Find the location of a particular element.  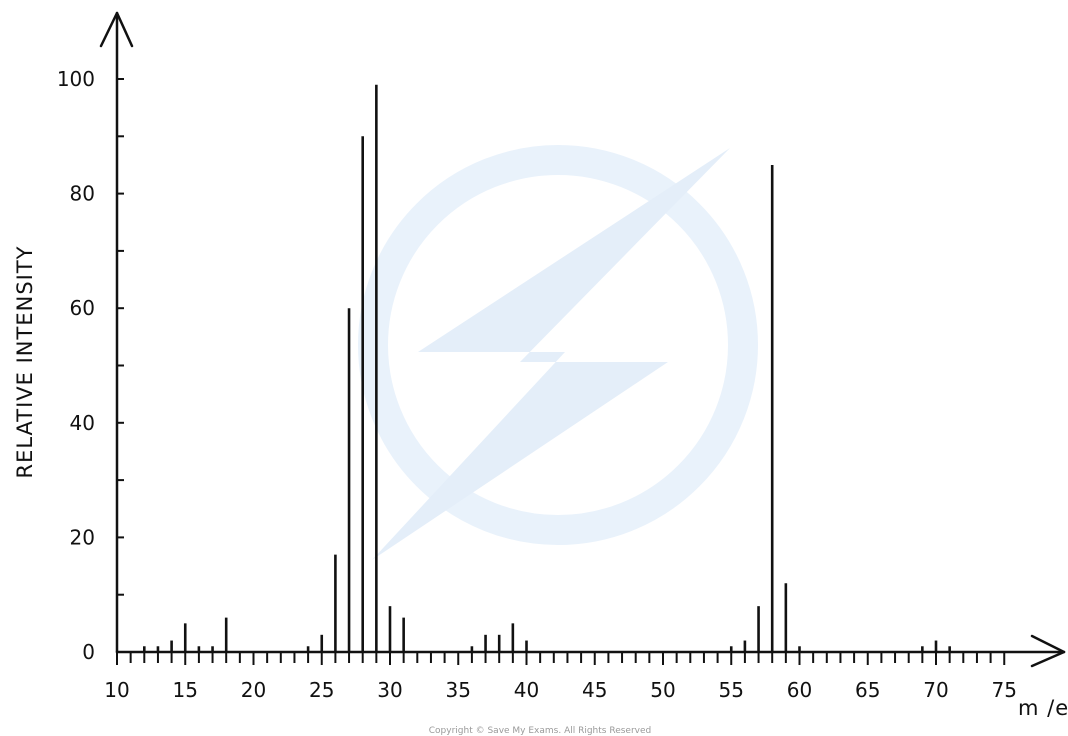

y-tick-label: 40 is located at coordinates (82, 423).